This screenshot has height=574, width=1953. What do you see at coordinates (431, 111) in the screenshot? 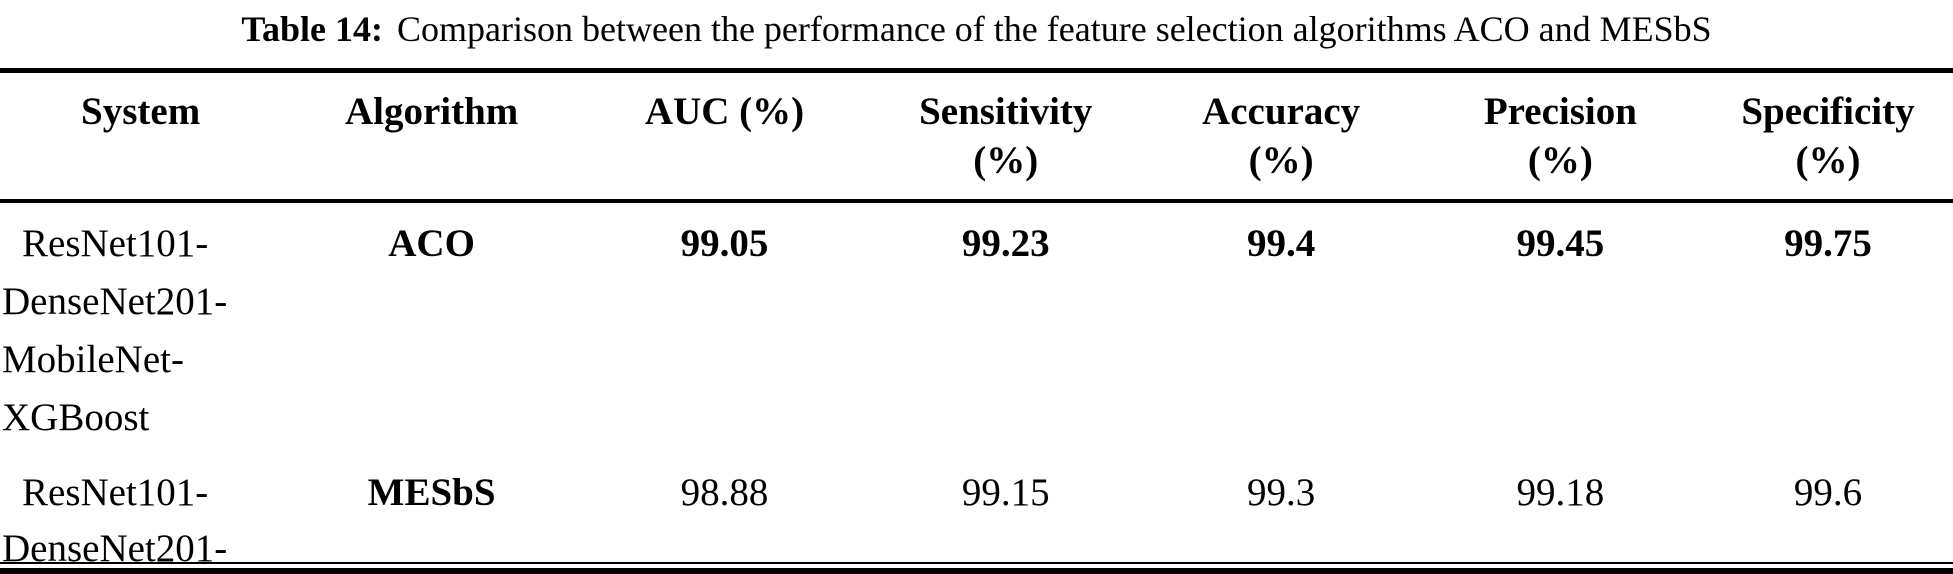
I see `column-header-algorithm-line1: Algorithm` at bounding box center [431, 111].